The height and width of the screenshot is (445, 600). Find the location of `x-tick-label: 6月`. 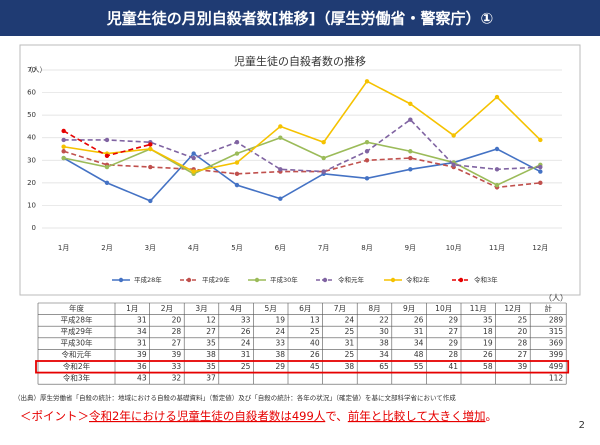

x-tick-label: 6月 is located at coordinates (280, 248).